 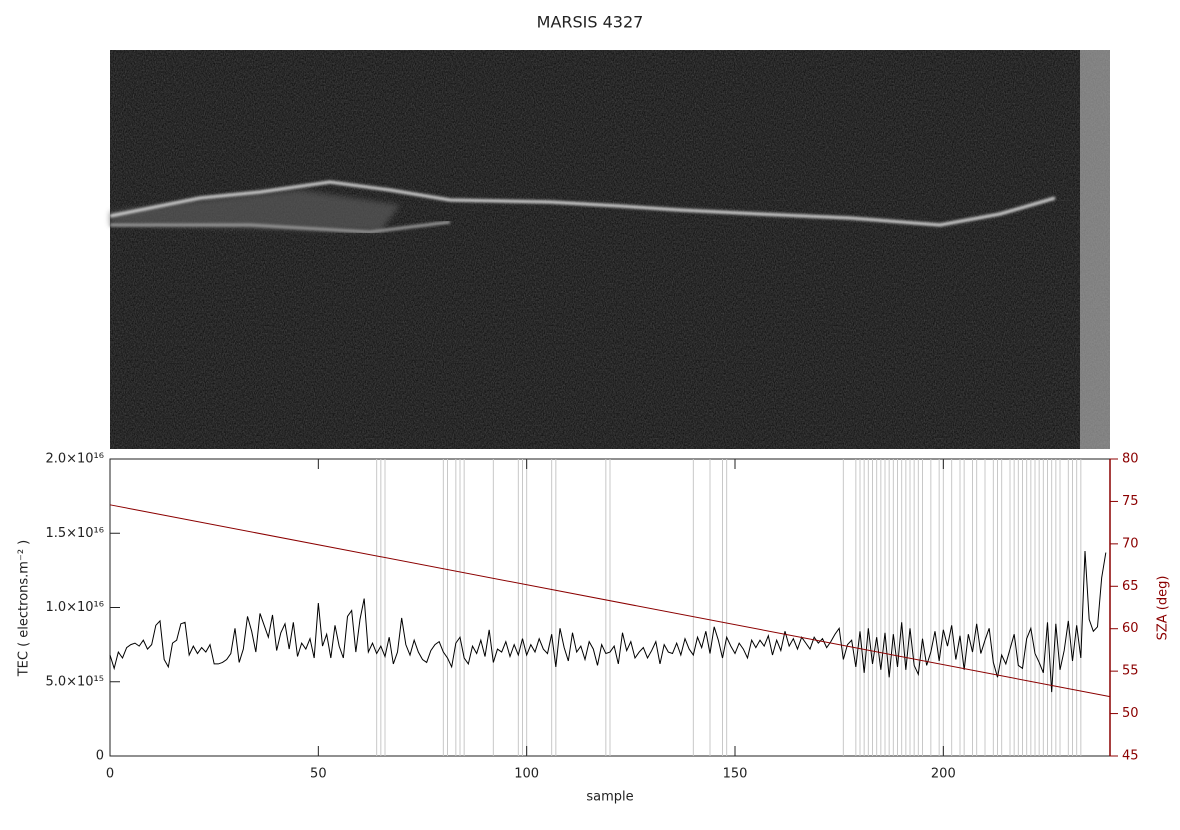 I want to click on x-axis-label: sample, so click(x=609, y=797).